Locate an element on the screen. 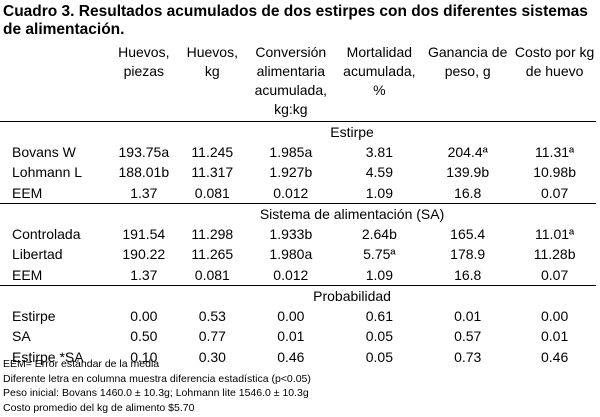  table-cell: 2.64b is located at coordinates (379, 233).